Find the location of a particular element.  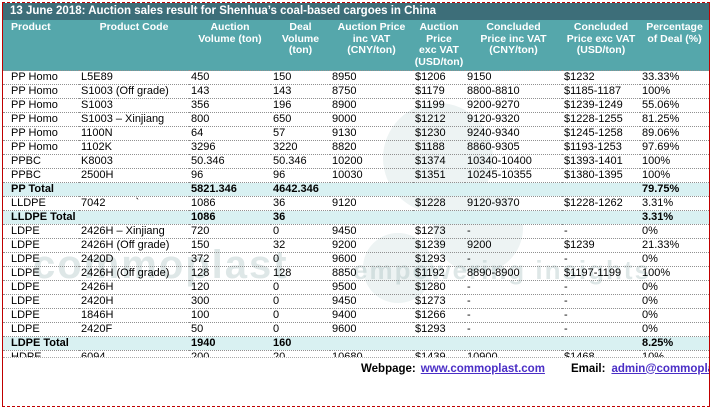

cell-auction_volume: 3296 is located at coordinates (230, 147).